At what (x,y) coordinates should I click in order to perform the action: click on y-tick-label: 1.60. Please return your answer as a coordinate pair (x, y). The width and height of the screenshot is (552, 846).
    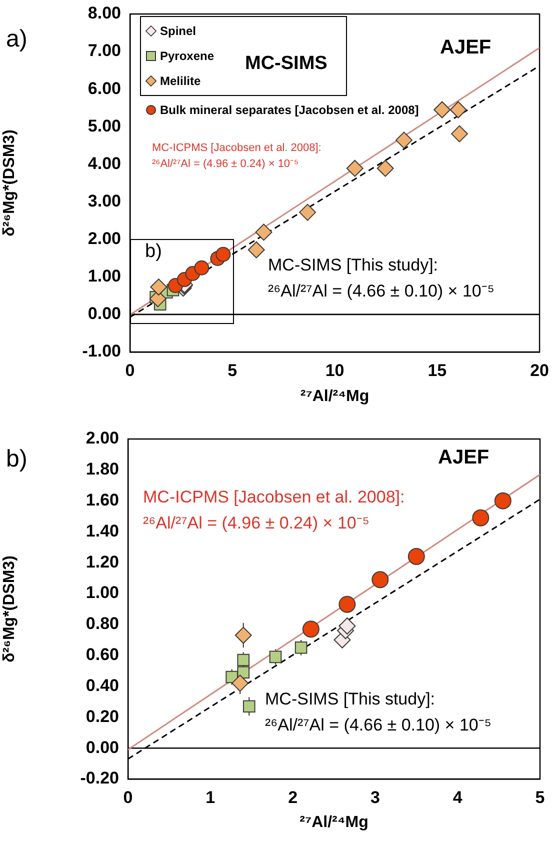
    Looking at the image, I should click on (102, 500).